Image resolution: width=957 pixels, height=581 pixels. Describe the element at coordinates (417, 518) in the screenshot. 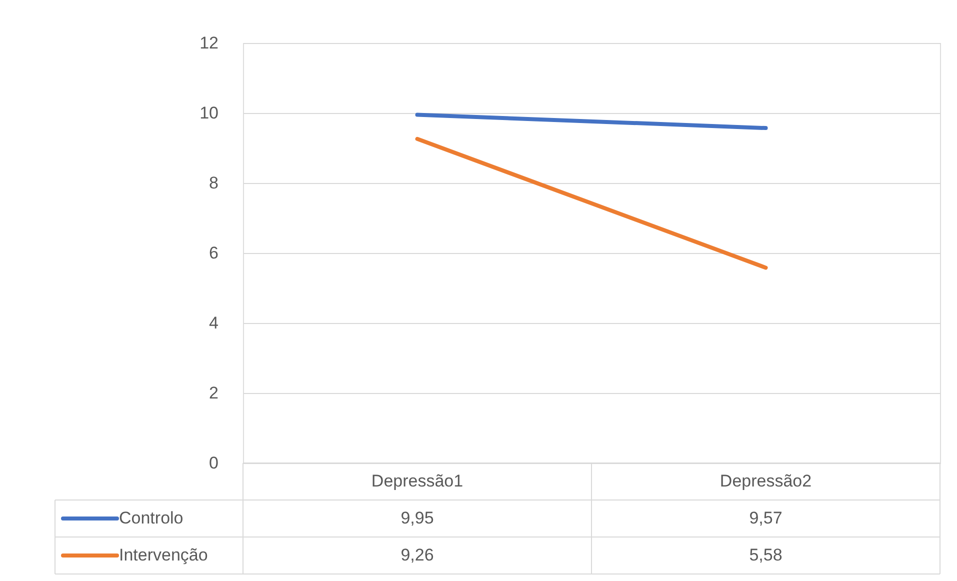

I see `data-label: 9,95` at that location.